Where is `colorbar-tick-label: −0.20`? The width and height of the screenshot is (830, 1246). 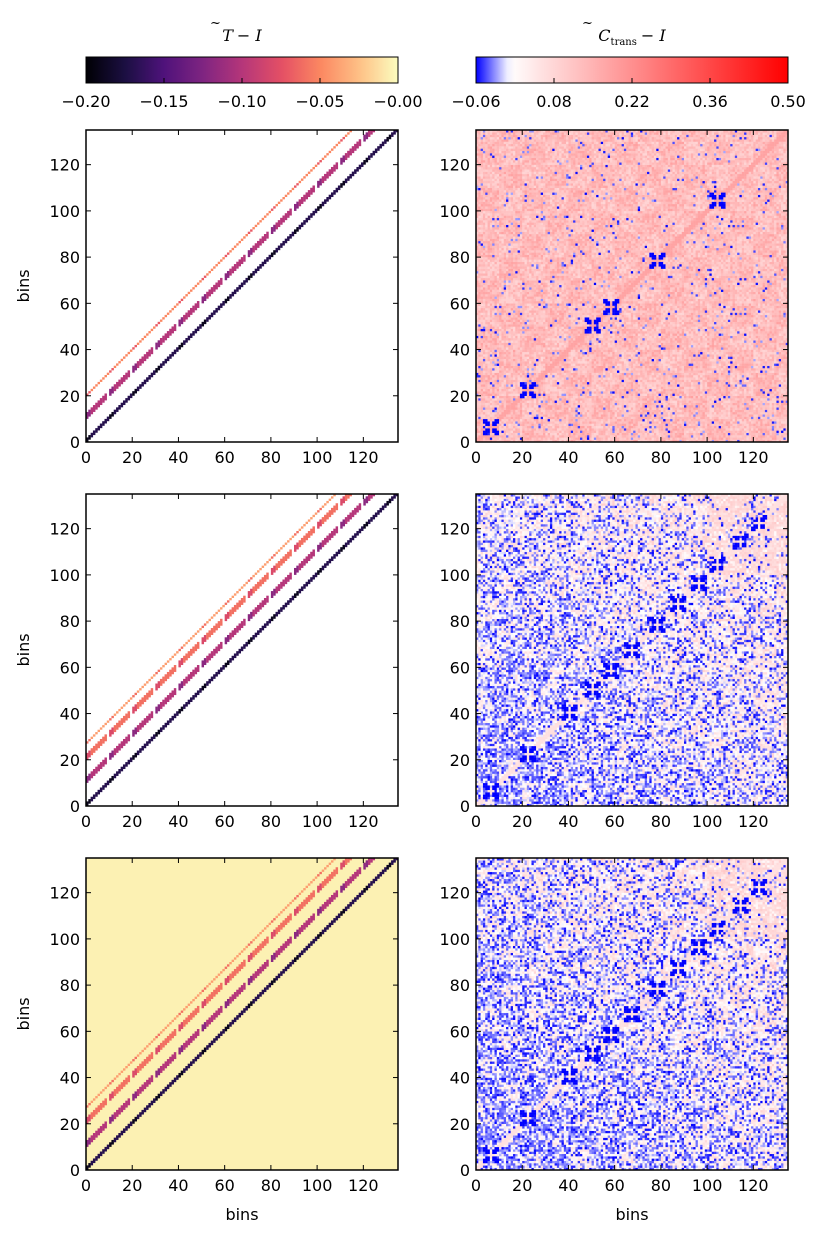 colorbar-tick-label: −0.20 is located at coordinates (85, 101).